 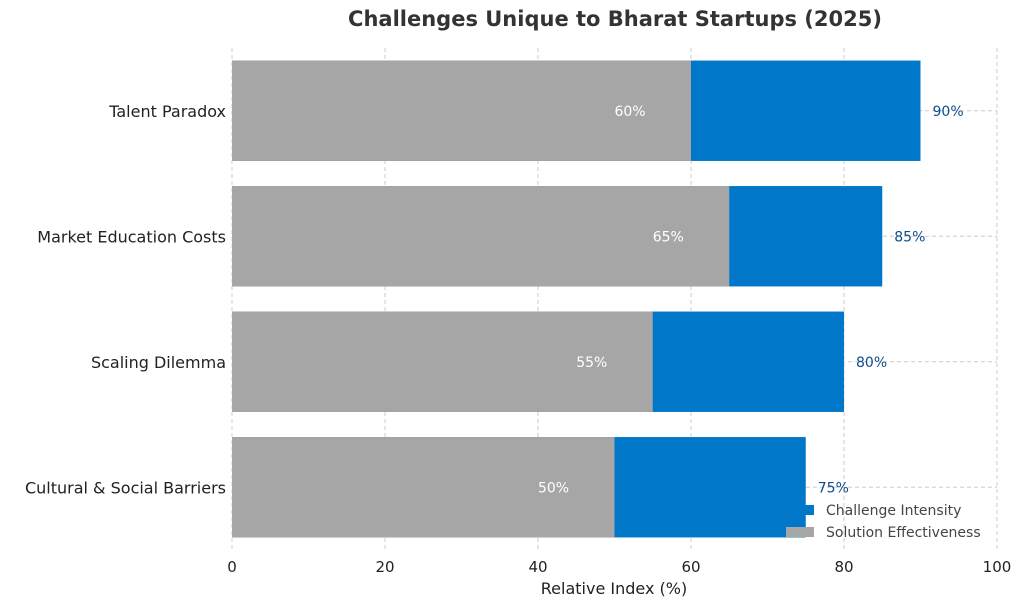 I want to click on data-label-solution: 50%, so click(x=553, y=488).